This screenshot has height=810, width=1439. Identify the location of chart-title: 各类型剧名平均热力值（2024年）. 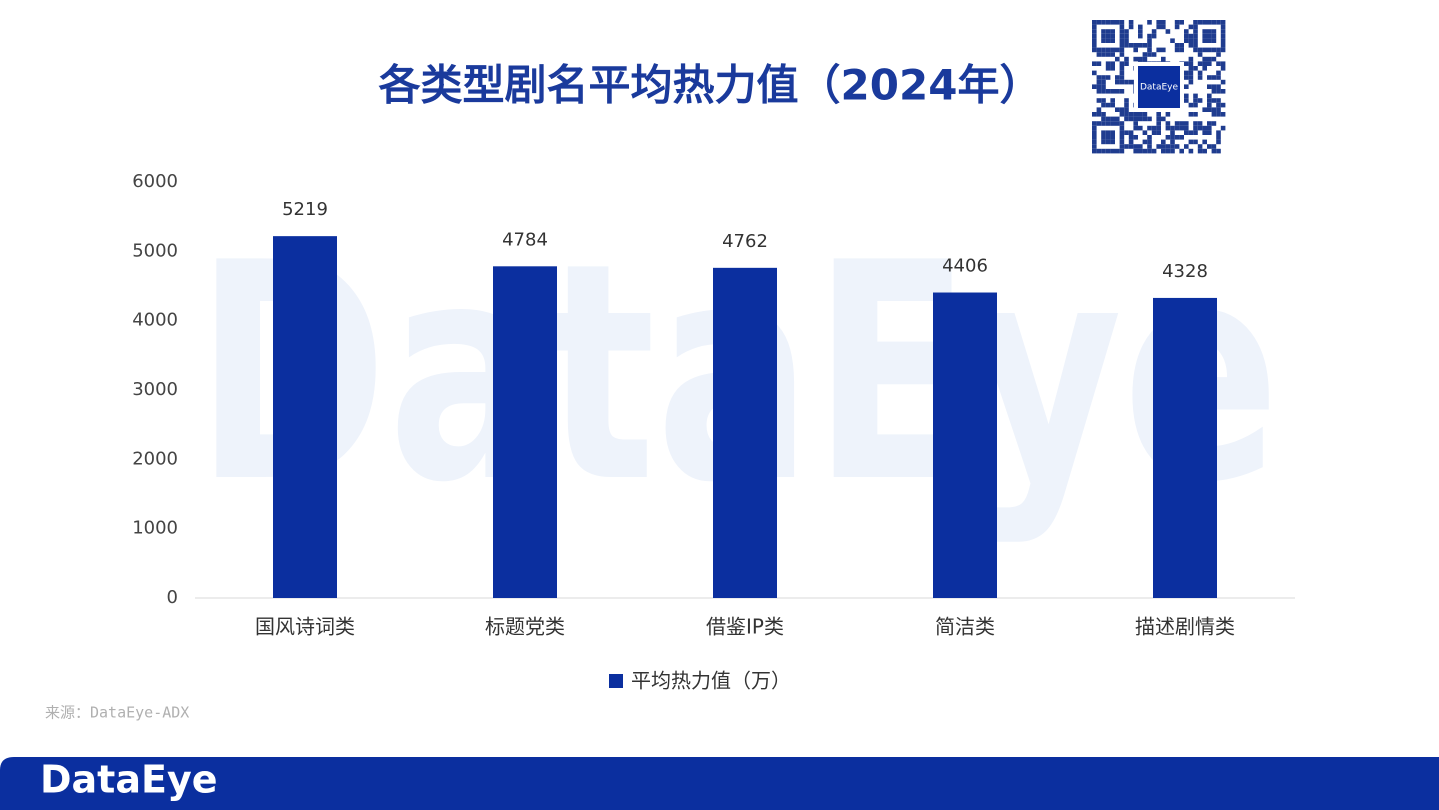
(710, 85).